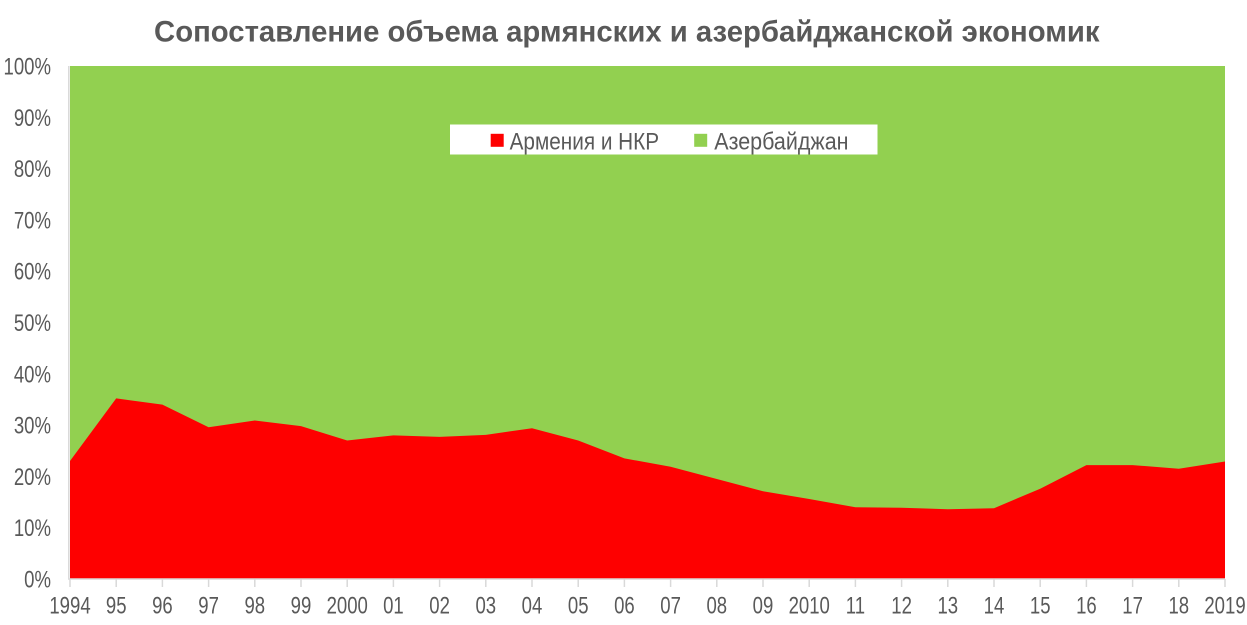 This screenshot has height=625, width=1247. What do you see at coordinates (485, 605) in the screenshot?
I see `svg-text: 03` at bounding box center [485, 605].